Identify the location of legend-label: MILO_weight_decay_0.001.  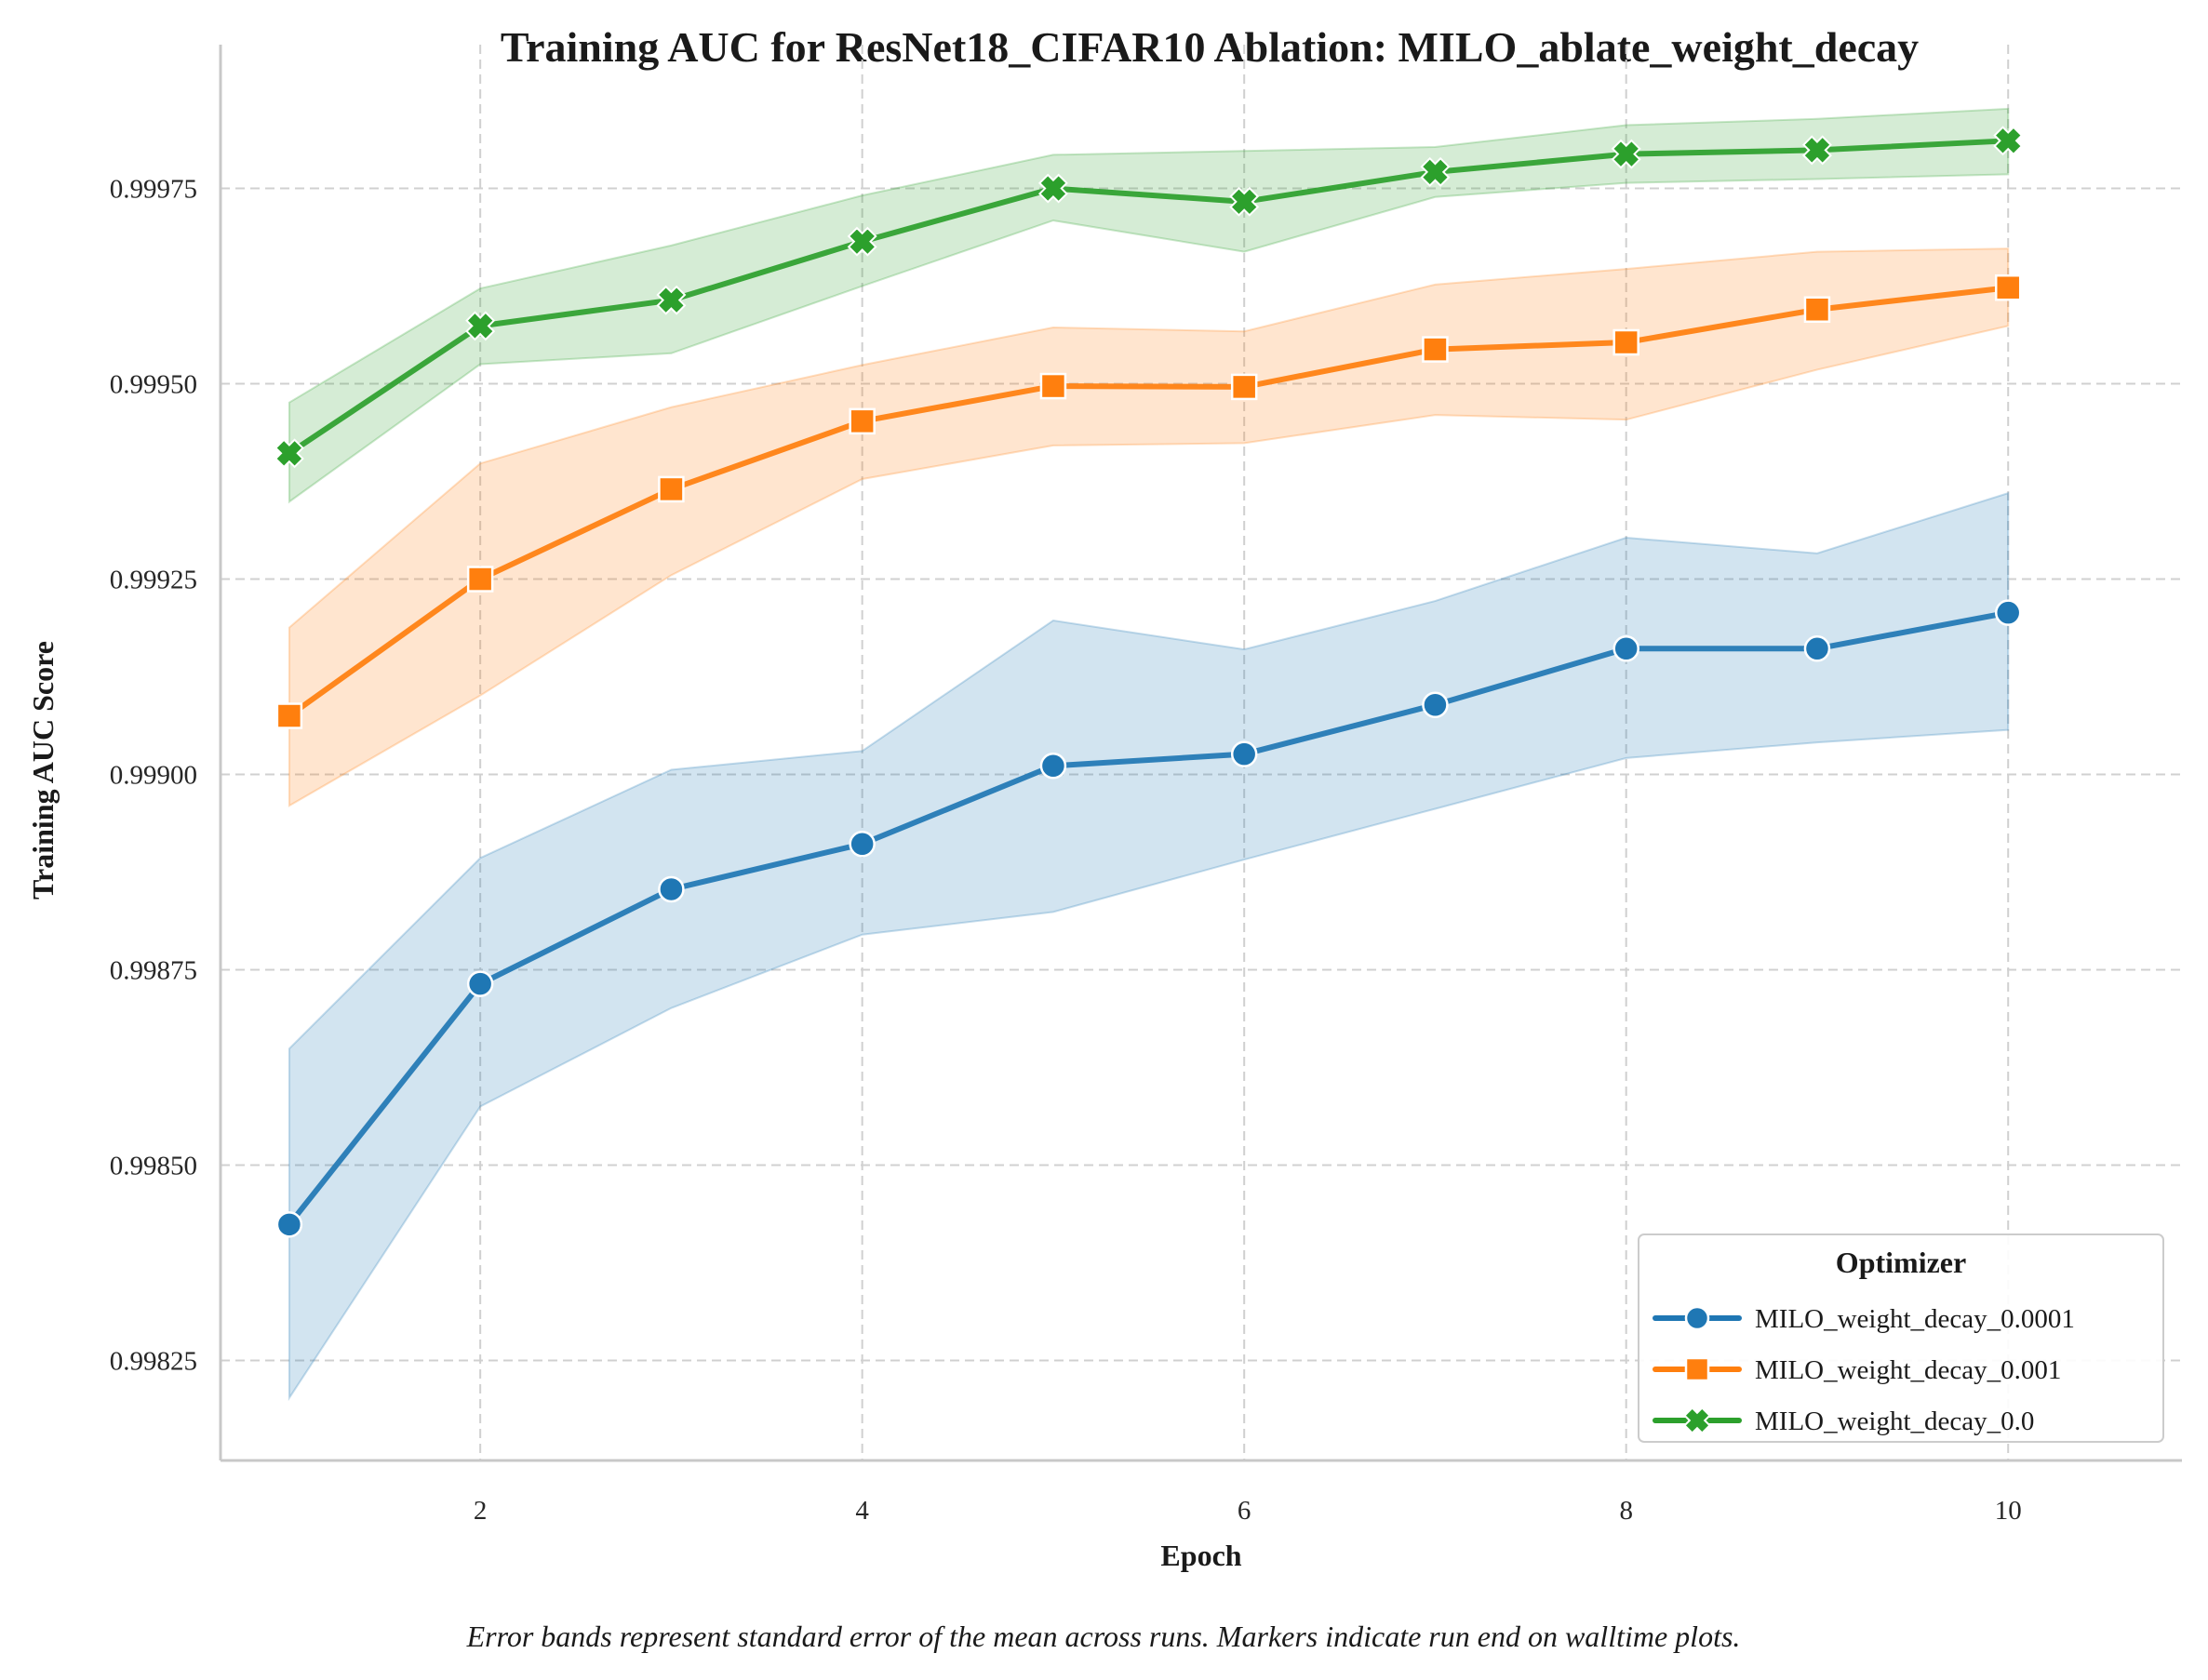
(1908, 1370).